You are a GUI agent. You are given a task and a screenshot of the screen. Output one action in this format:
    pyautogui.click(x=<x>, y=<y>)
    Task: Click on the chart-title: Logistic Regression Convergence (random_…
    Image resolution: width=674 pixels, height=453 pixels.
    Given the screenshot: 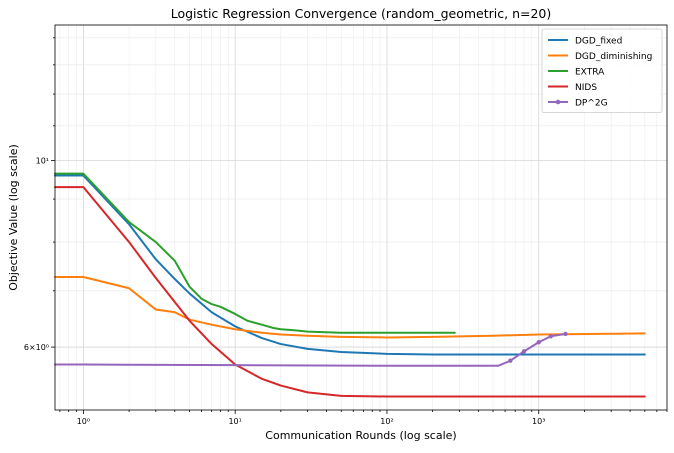 What is the action you would take?
    pyautogui.click(x=361, y=13)
    